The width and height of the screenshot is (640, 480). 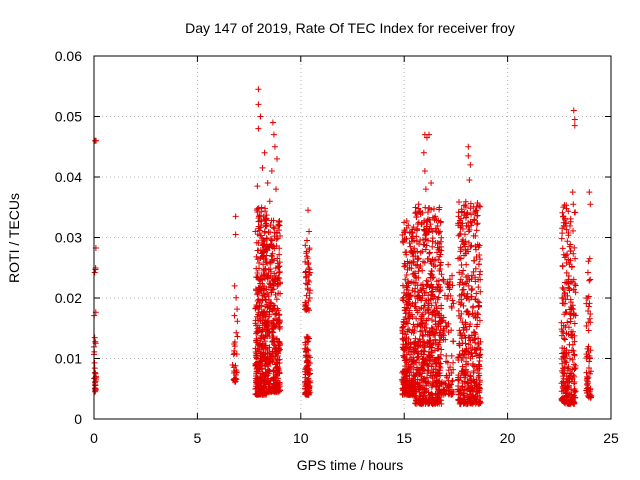 What do you see at coordinates (350, 465) in the screenshot?
I see `x-axis-label: GPS time / hours` at bounding box center [350, 465].